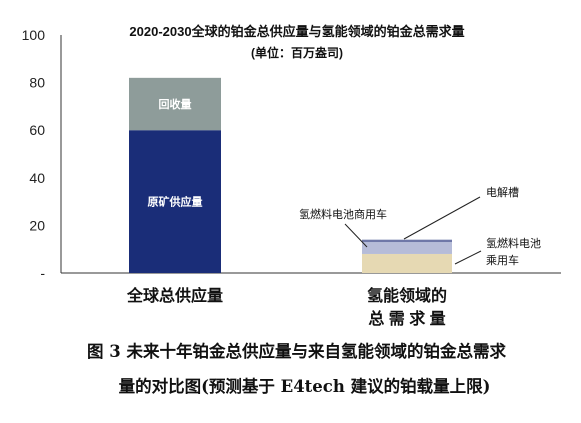  What do you see at coordinates (502, 260) in the screenshot?
I see `callout-label-line: 乘用车` at bounding box center [502, 260].